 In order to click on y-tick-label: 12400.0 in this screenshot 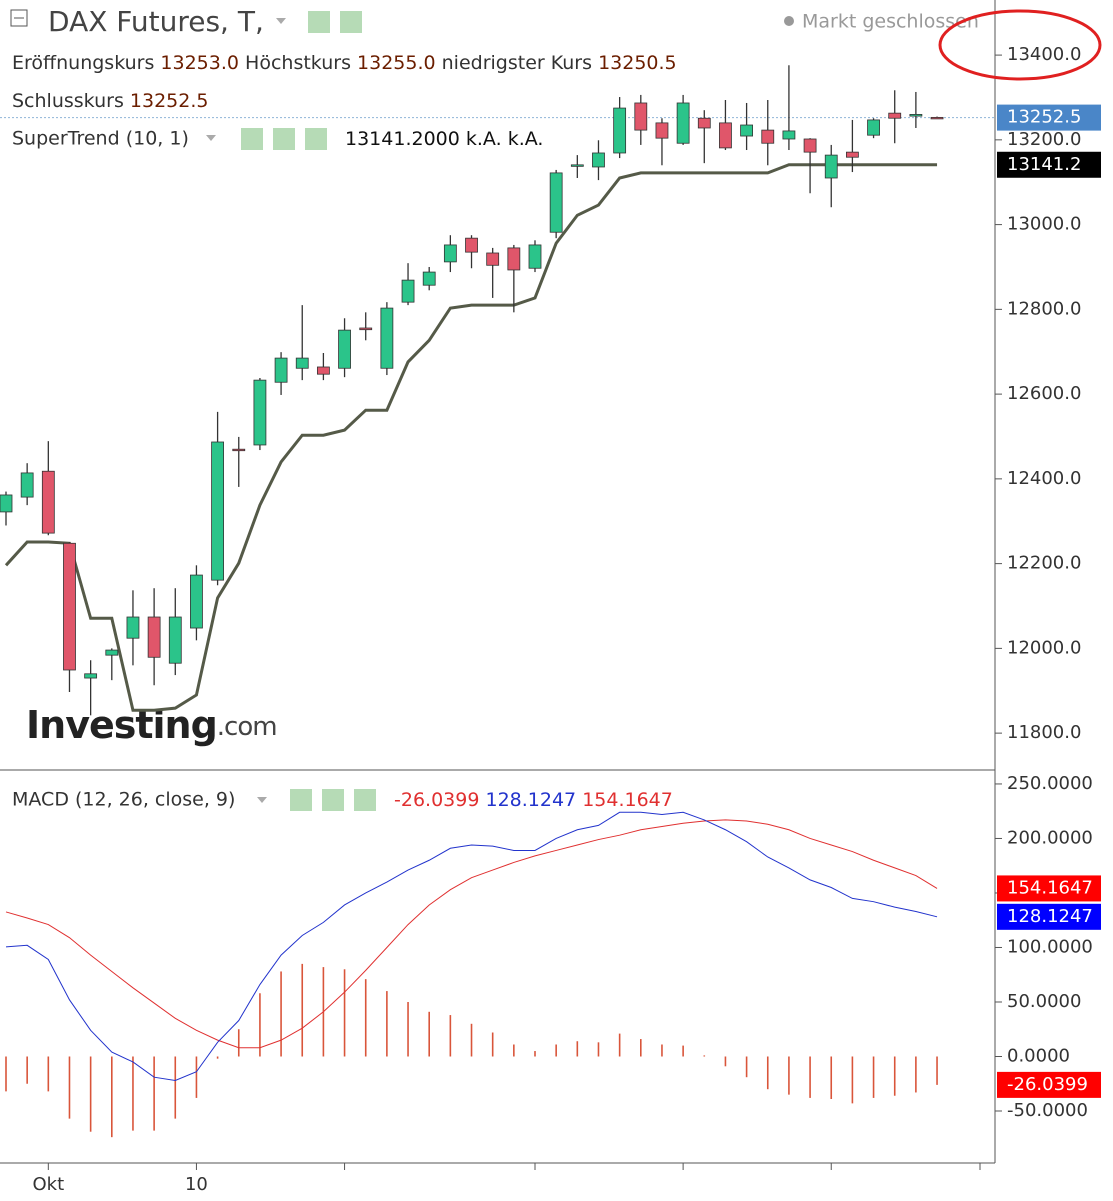, I will do `click(1044, 478)`.